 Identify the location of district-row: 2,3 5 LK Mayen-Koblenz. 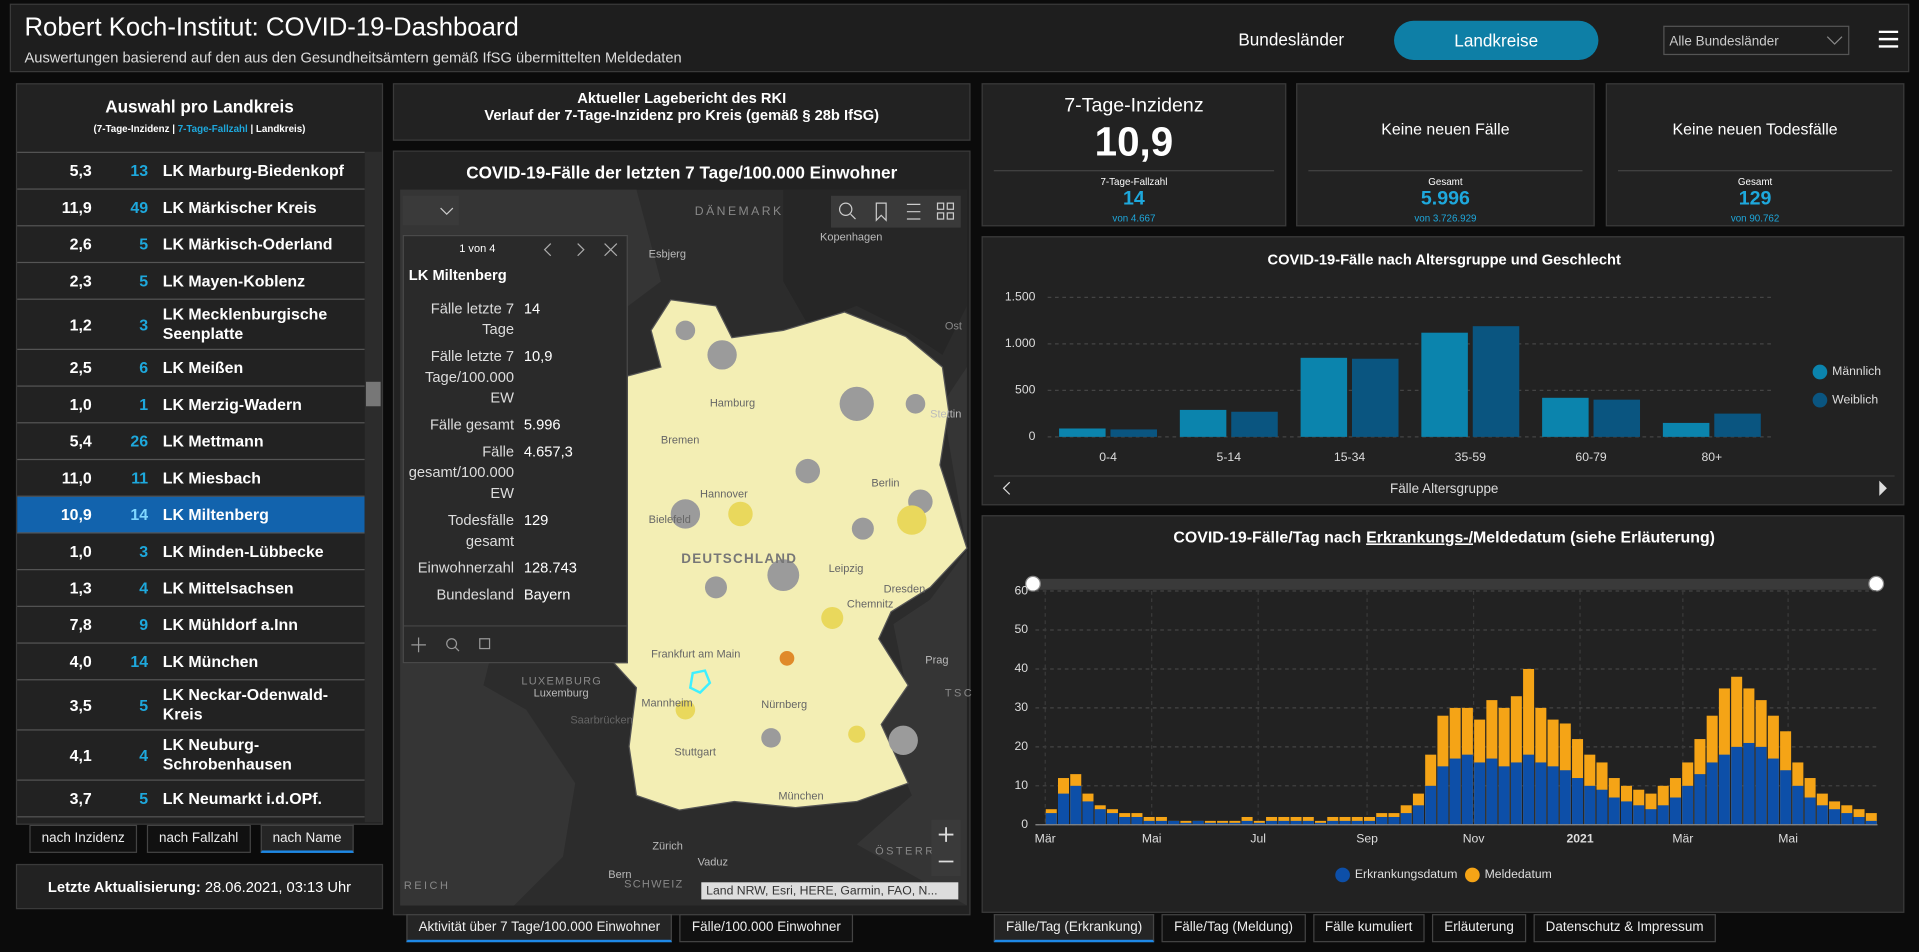
(191, 281).